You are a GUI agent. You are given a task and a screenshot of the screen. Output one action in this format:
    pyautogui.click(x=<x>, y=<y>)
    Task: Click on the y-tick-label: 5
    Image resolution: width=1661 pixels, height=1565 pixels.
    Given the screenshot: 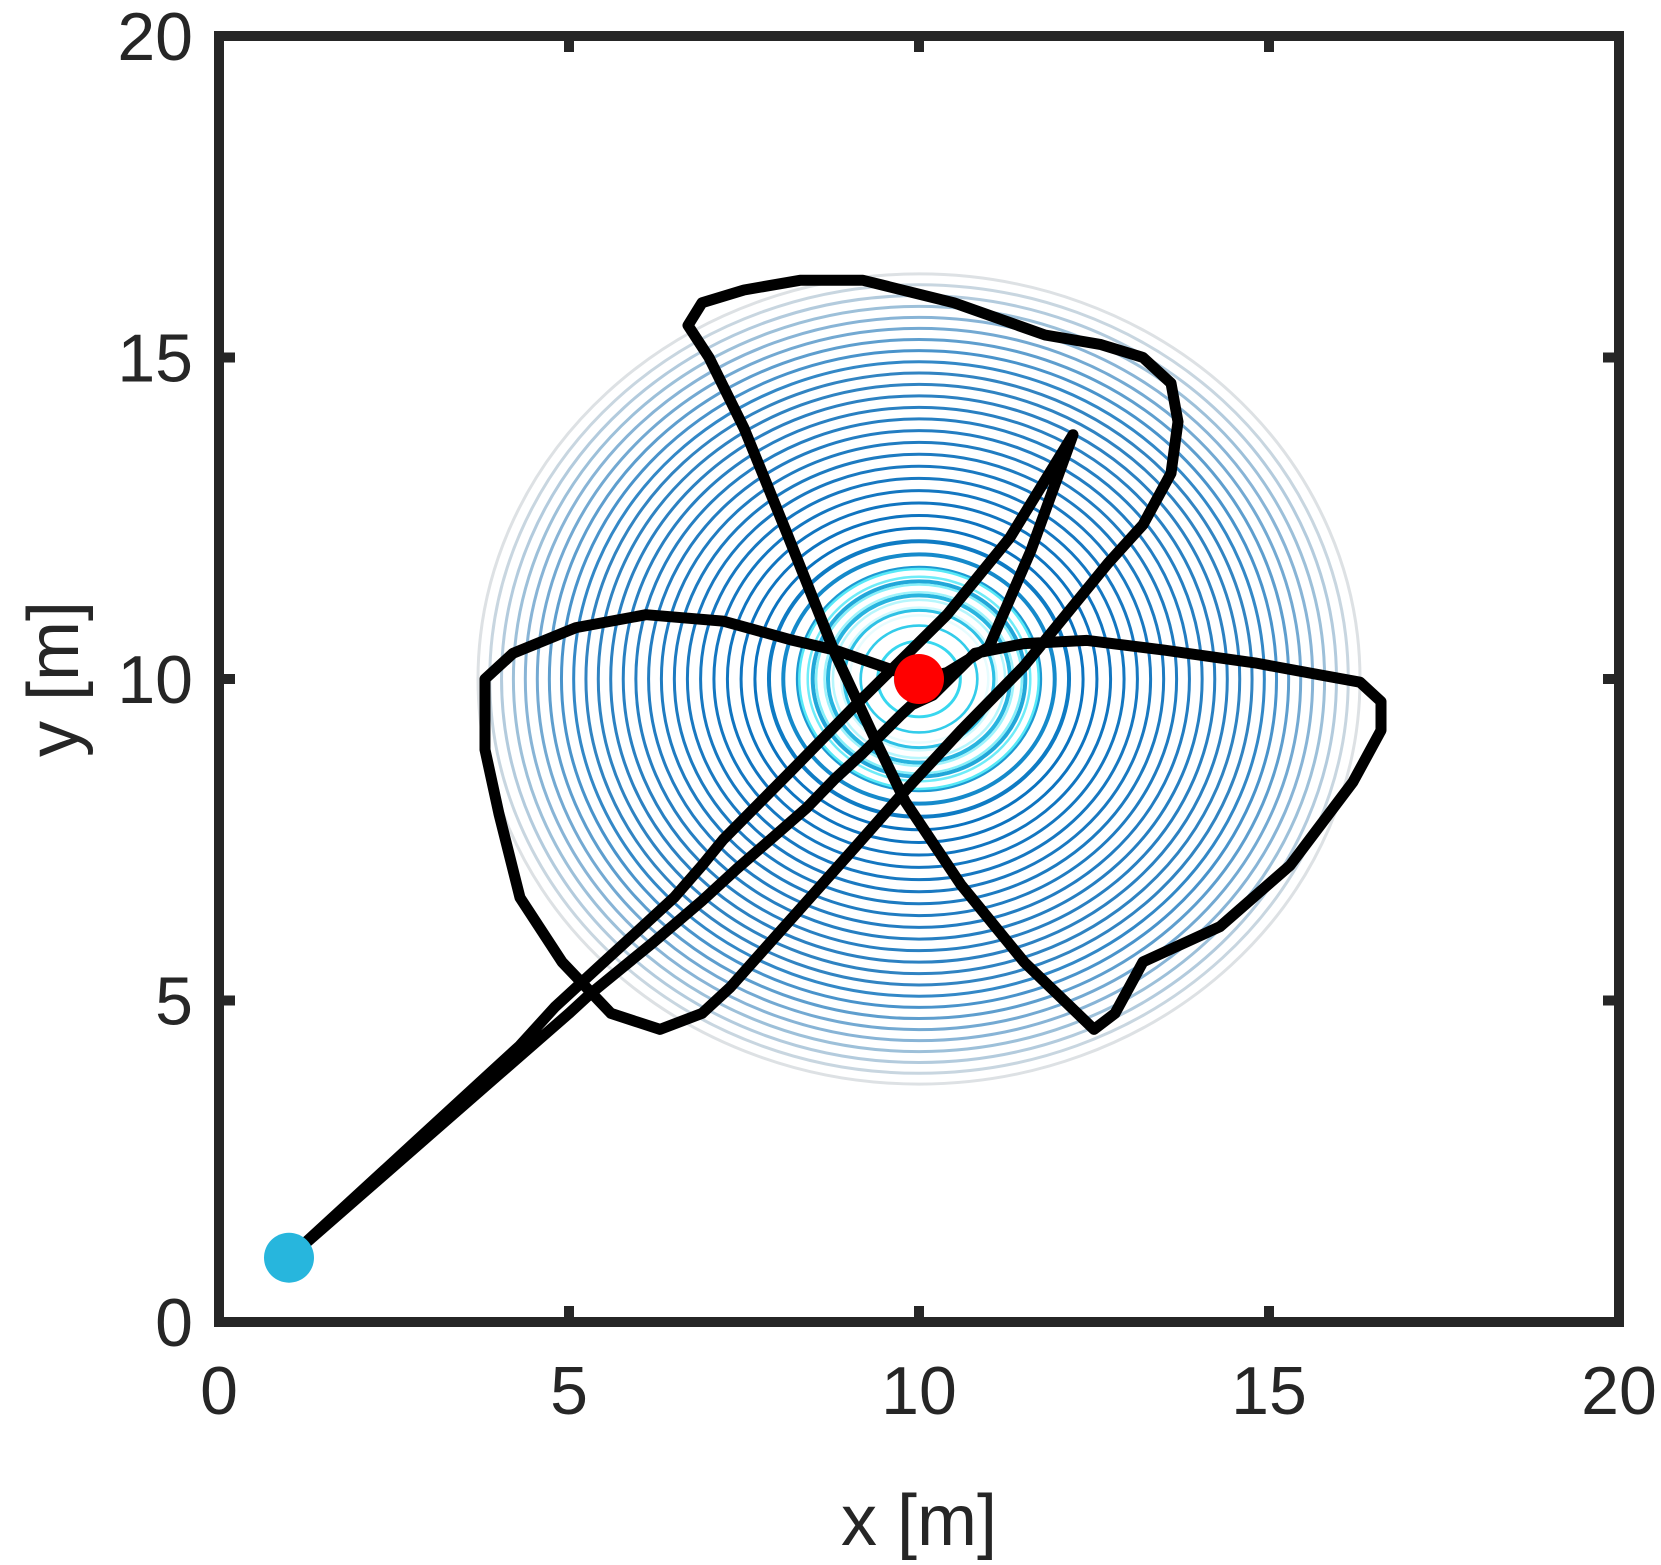 What is the action you would take?
    pyautogui.click(x=174, y=1002)
    